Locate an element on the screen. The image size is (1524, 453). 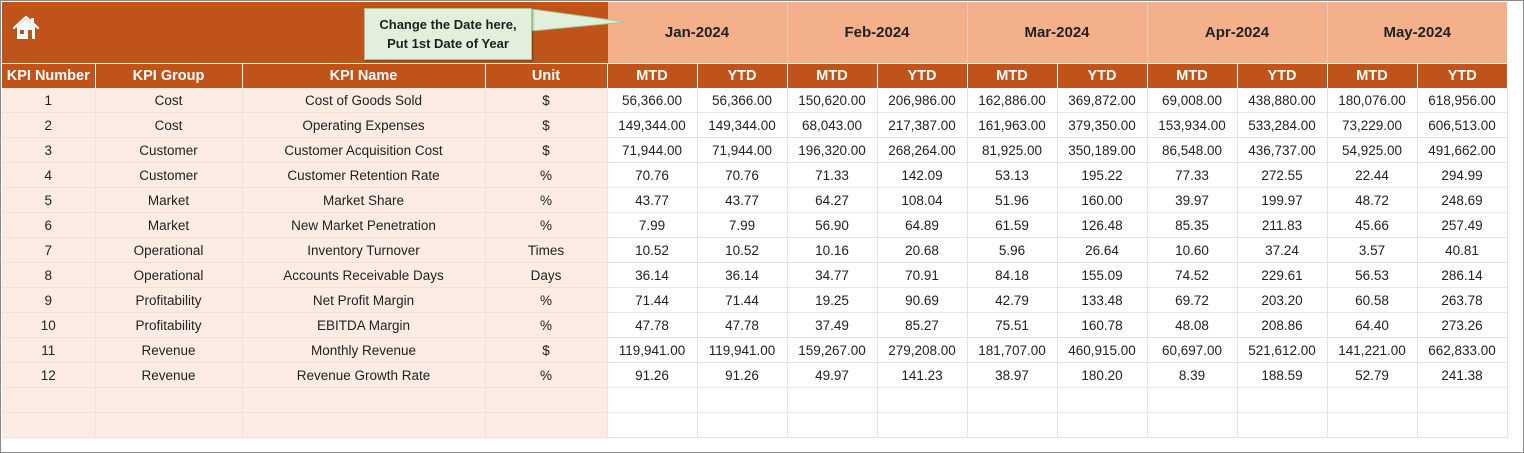
ytd-value-cell: 263.78 is located at coordinates (1462, 300).